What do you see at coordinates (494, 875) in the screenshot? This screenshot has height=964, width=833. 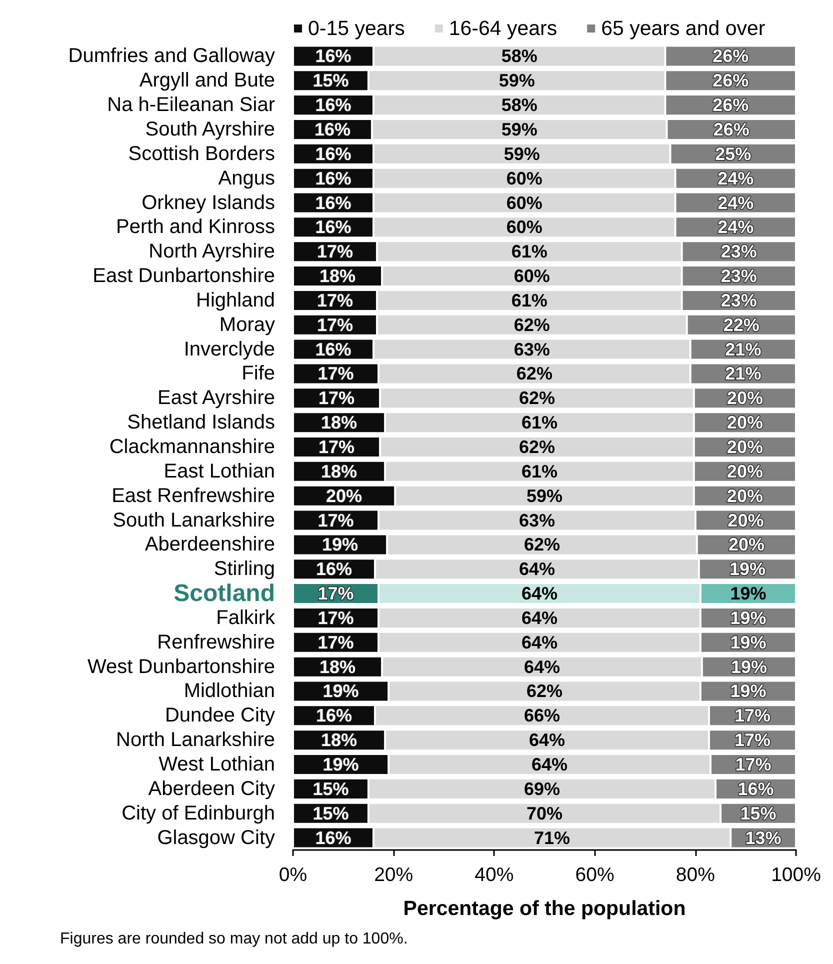 I see `x-tick-label: 40%` at bounding box center [494, 875].